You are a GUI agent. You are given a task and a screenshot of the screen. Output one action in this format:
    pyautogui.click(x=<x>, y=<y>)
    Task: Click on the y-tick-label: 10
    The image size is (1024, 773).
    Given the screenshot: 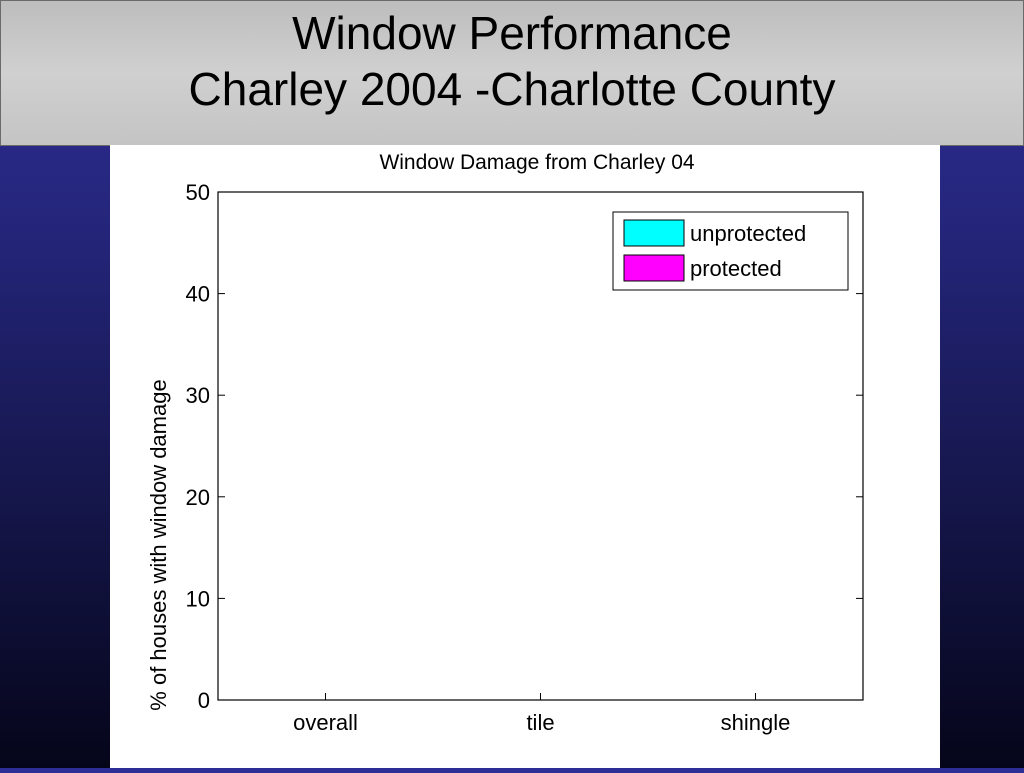 What is the action you would take?
    pyautogui.click(x=198, y=598)
    